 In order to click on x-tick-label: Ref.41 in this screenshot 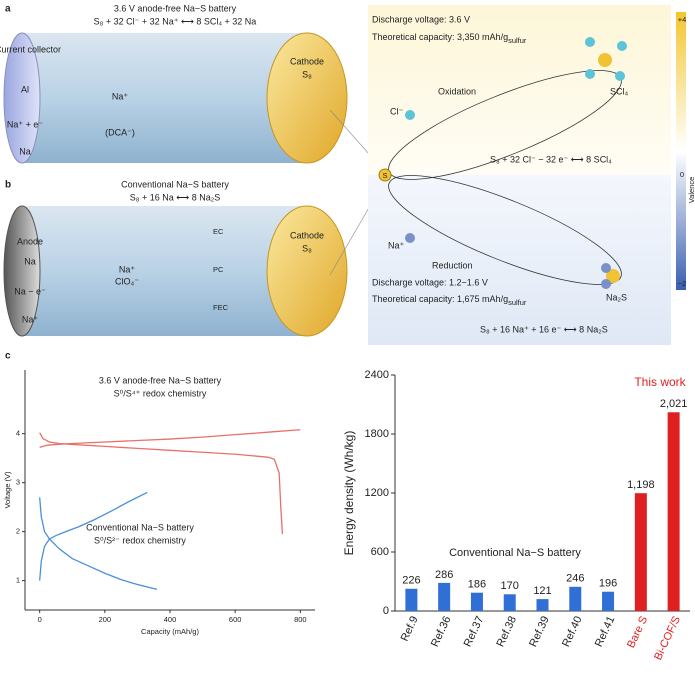, I will do `click(605, 631)`.